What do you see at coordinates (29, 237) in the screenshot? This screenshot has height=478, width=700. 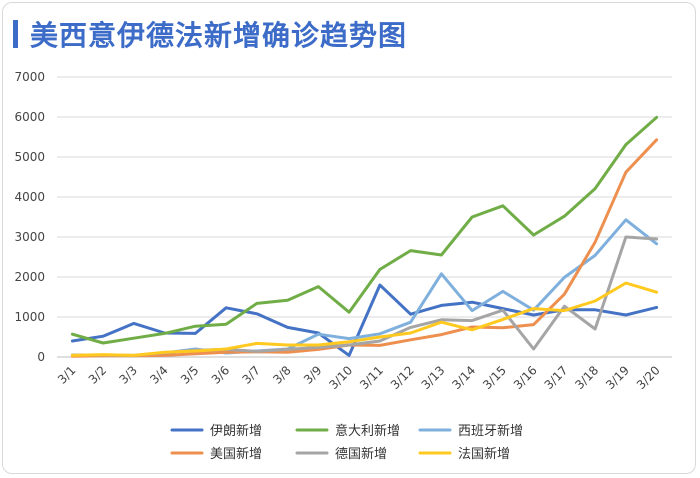 I see `y-tick-label: 3000` at bounding box center [29, 237].